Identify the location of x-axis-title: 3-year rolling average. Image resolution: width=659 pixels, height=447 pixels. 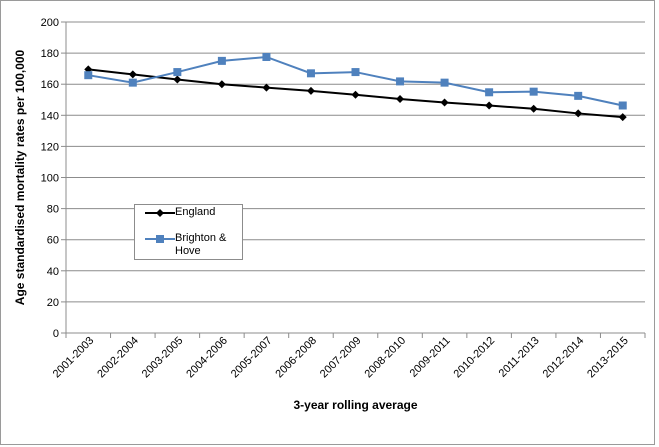
(355, 405).